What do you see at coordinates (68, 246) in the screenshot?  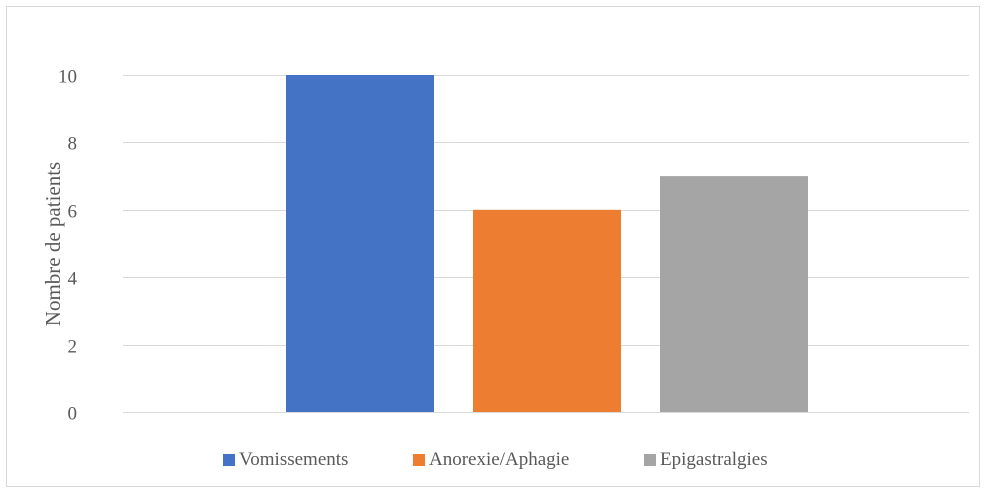 I see `y-axis-ticks: 0 2 4 6 8 10` at bounding box center [68, 246].